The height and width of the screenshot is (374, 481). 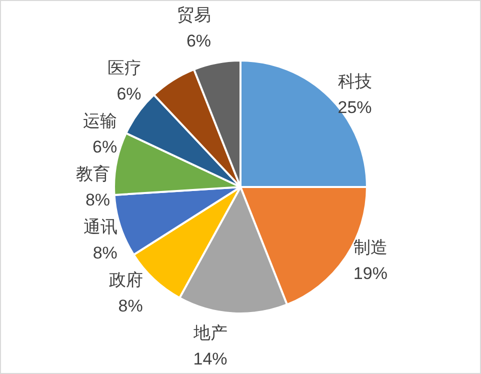 I want to click on slice-label: 通讯, so click(x=100, y=227).